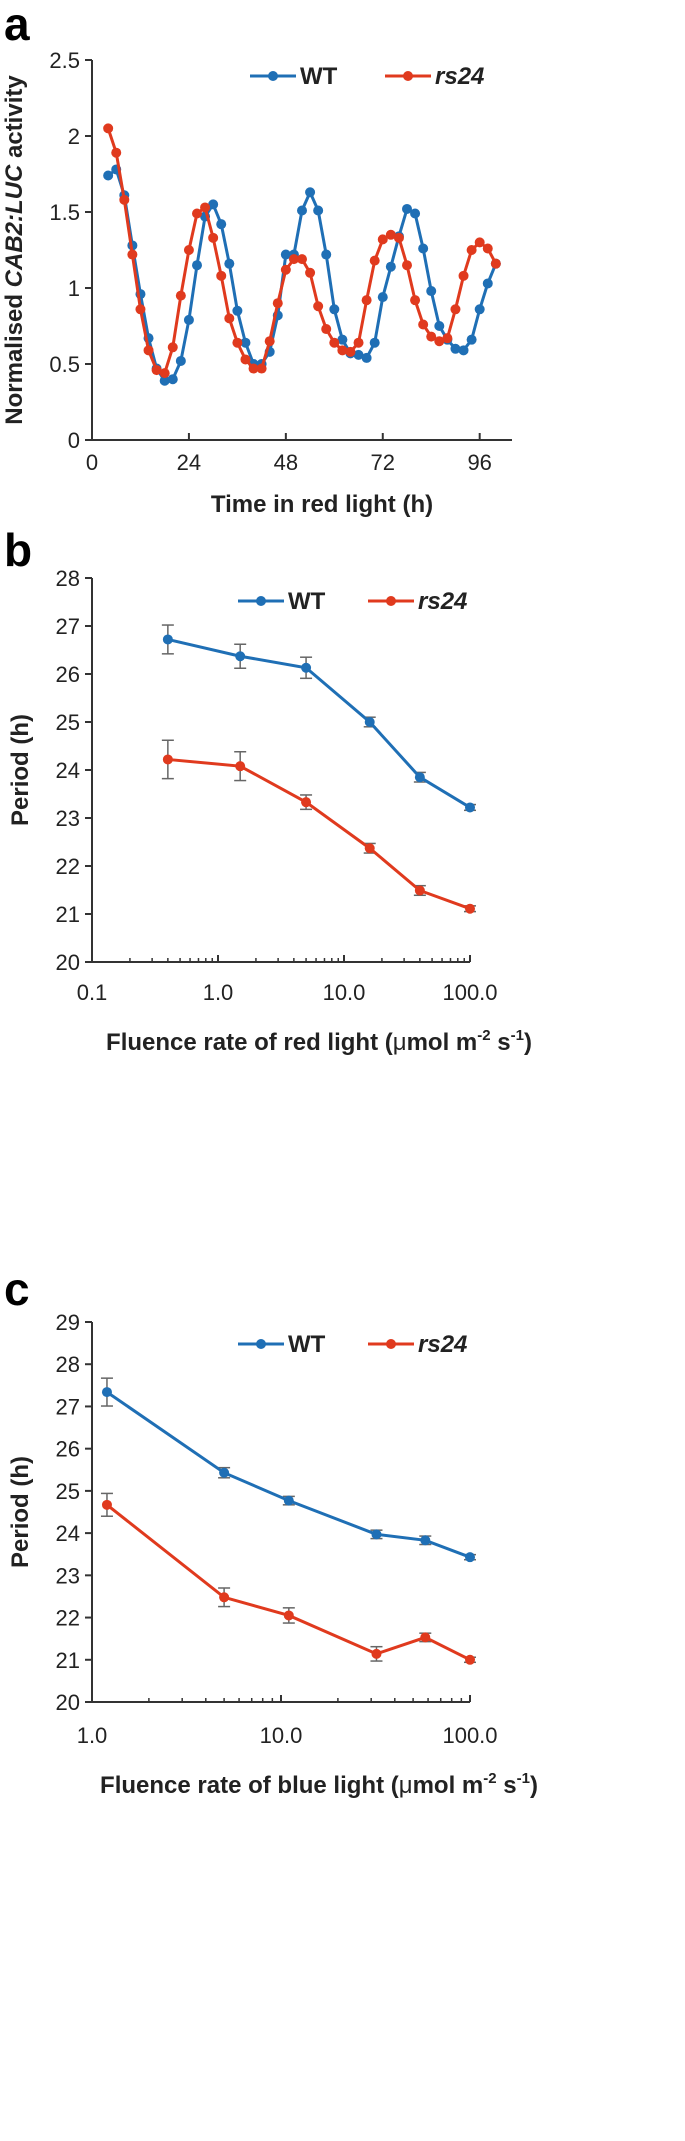 This screenshot has height=2141, width=685. Describe the element at coordinates (189, 462) in the screenshot. I see `x-tick-label: 24` at that location.